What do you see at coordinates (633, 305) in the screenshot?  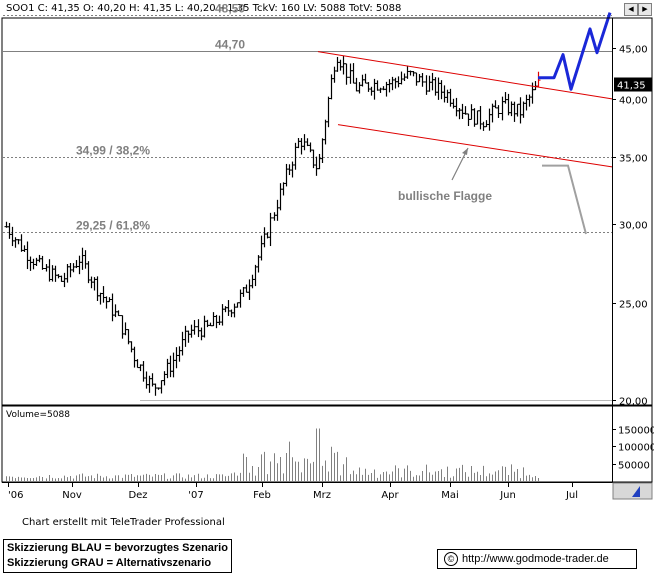 I see `y-tick-label: 25,00` at bounding box center [633, 305].